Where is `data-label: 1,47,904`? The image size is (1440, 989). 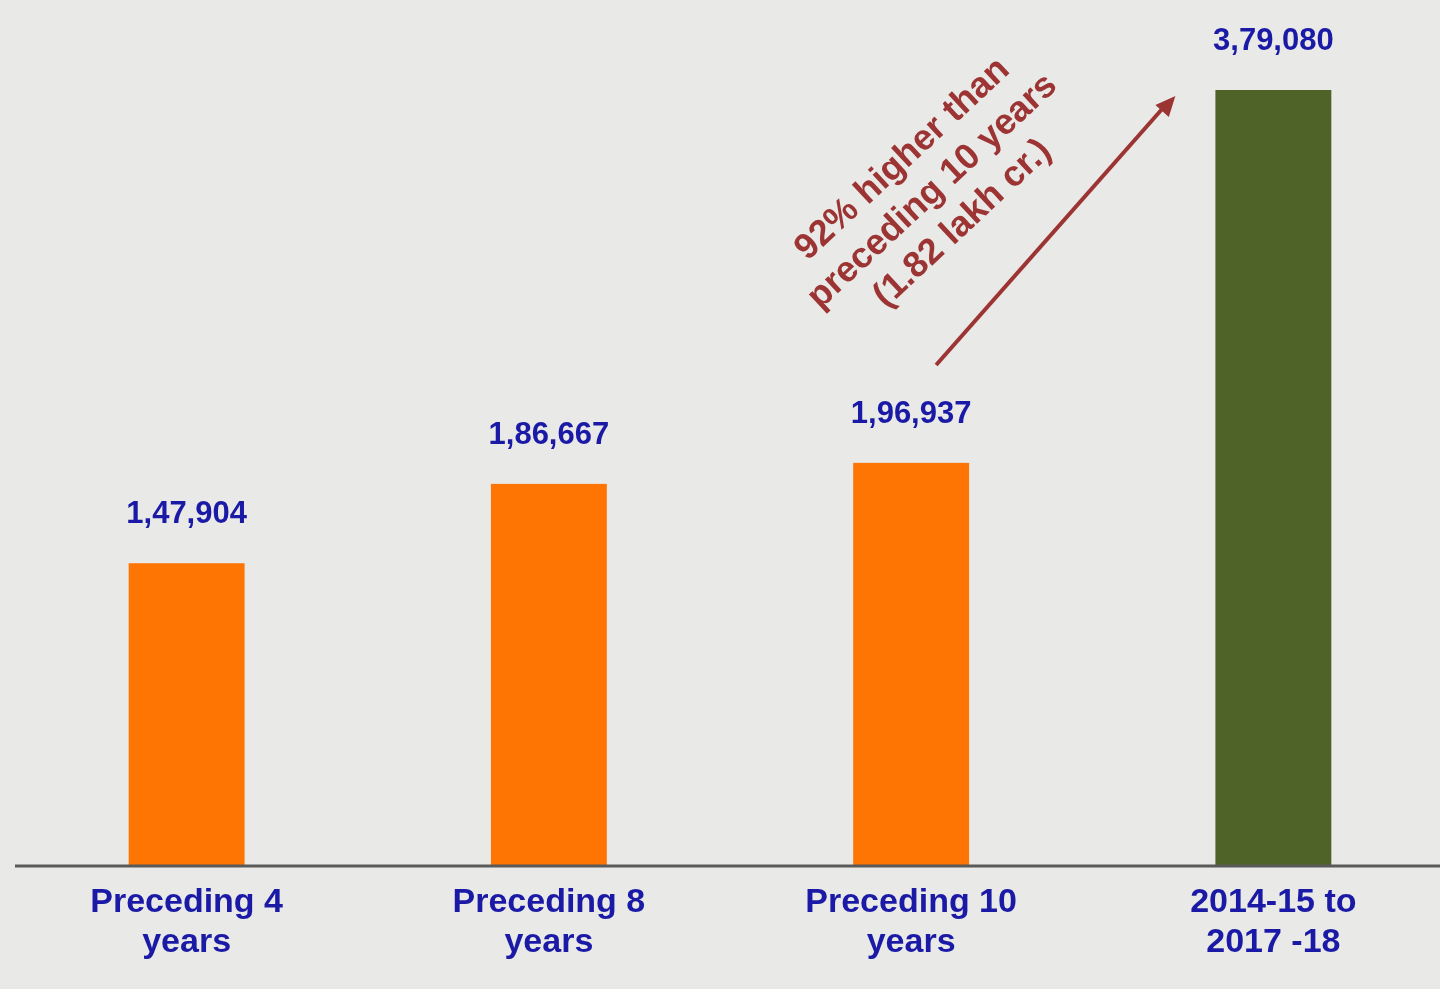 data-label: 1,47,904 is located at coordinates (187, 513).